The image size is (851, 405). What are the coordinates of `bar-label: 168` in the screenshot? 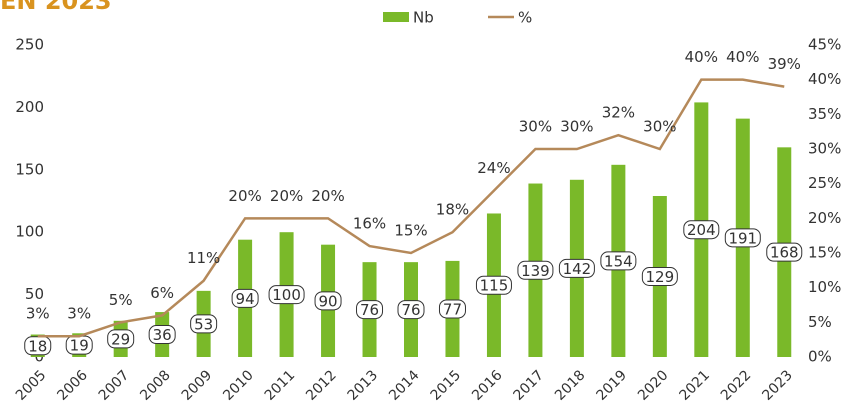 It's located at (784, 252).